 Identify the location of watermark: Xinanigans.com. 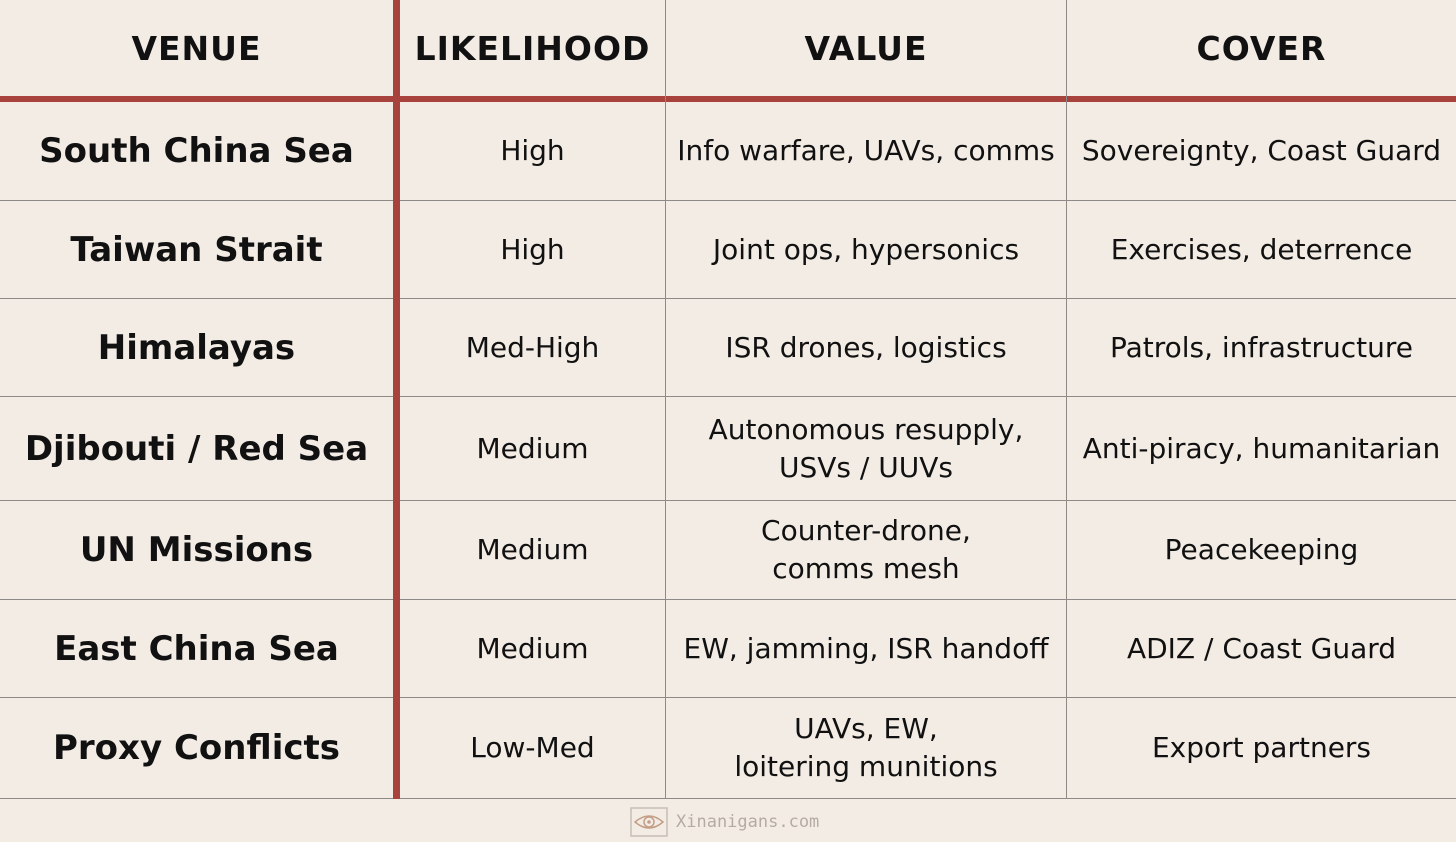
(724, 822).